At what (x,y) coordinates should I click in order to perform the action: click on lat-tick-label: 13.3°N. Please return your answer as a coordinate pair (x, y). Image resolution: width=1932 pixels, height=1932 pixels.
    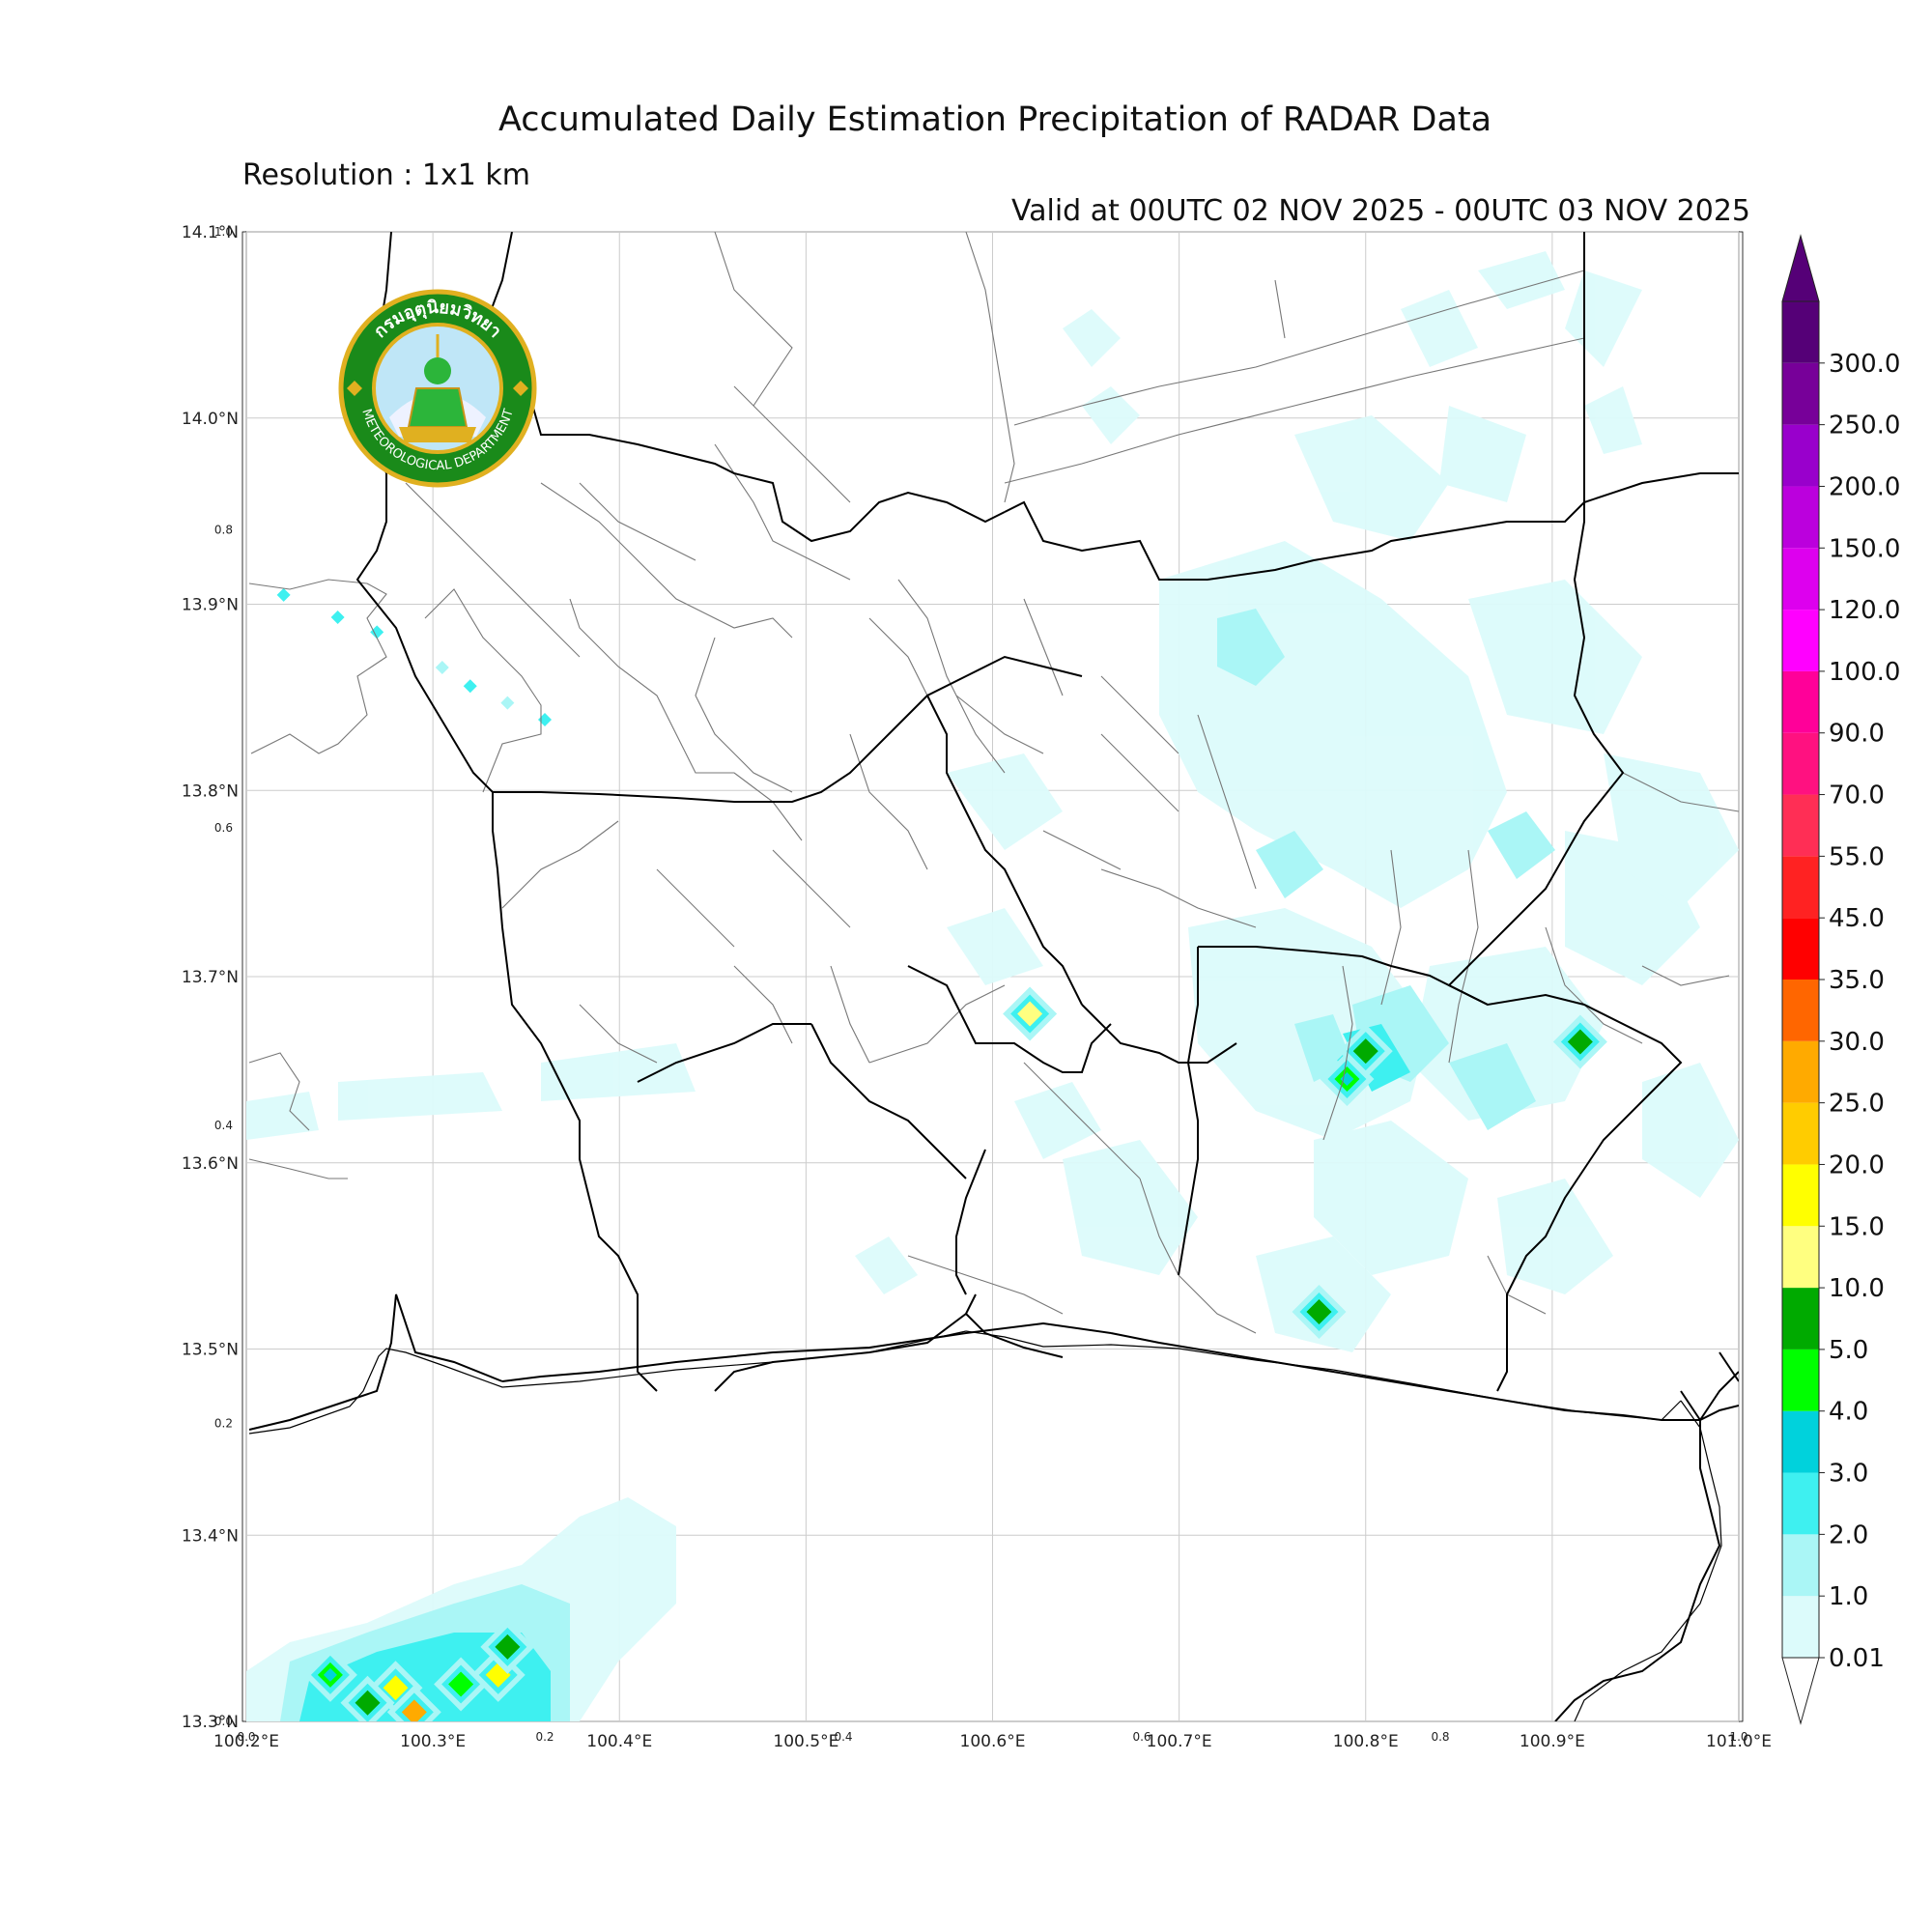
    Looking at the image, I should click on (210, 1722).